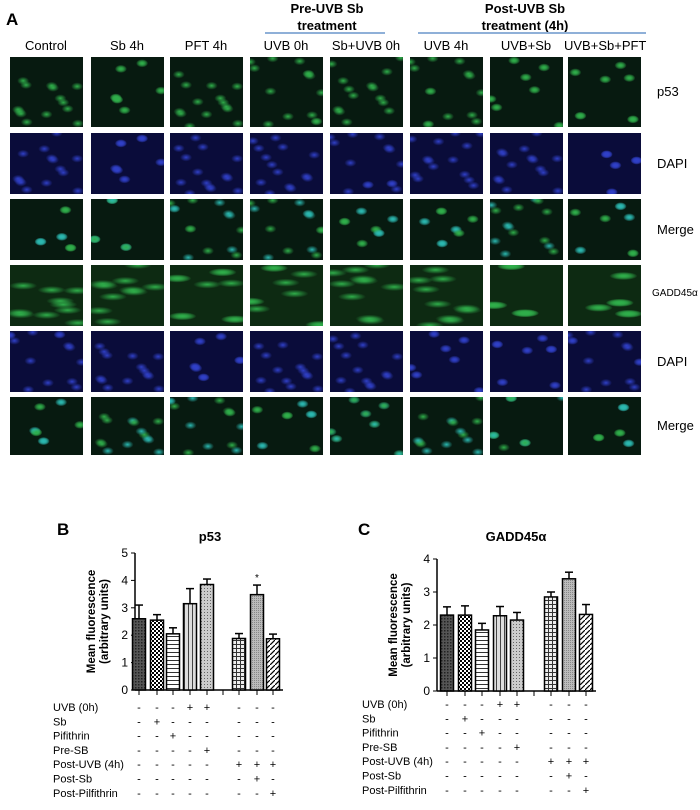 The height and width of the screenshot is (810, 700). What do you see at coordinates (381, 777) in the screenshot?
I see `condition-label: Post-Sb` at bounding box center [381, 777].